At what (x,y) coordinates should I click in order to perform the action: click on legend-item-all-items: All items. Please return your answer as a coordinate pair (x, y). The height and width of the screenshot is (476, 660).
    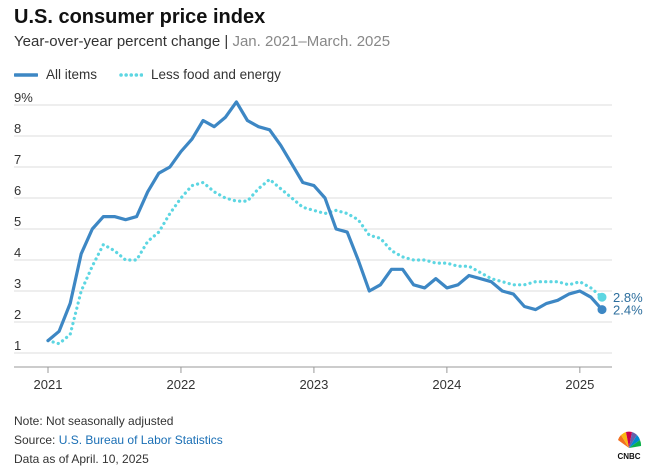
    Looking at the image, I should click on (55, 74).